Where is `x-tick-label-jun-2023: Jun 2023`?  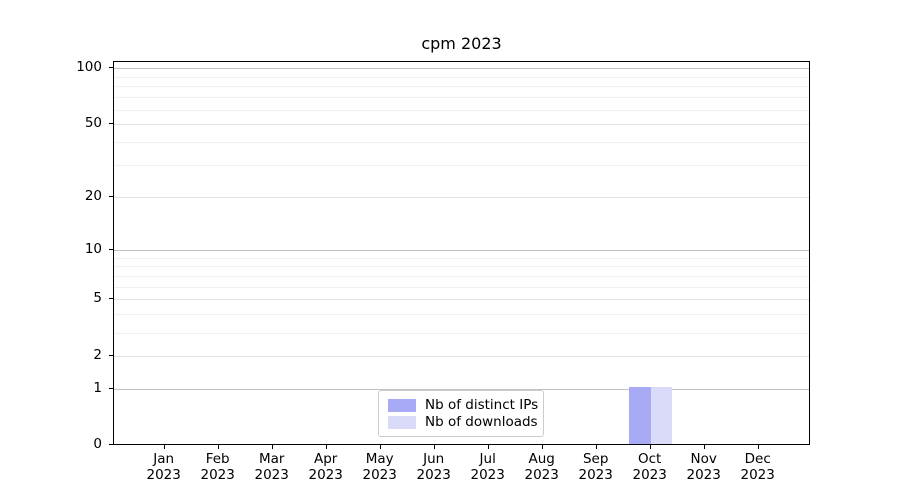 x-tick-label-jun-2023: Jun 2023 is located at coordinates (433, 467).